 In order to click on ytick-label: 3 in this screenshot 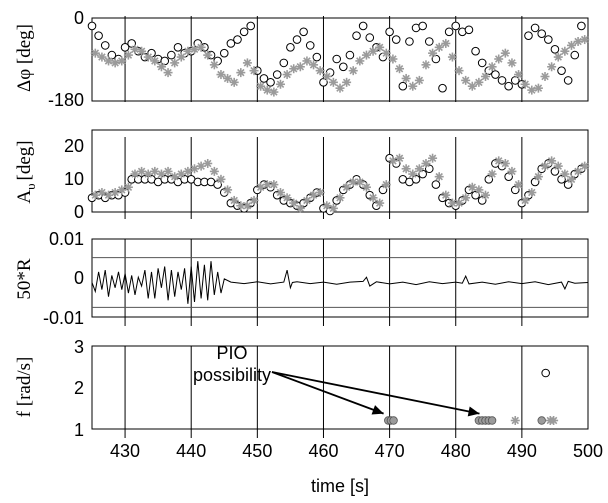, I will do `click(79, 347)`.